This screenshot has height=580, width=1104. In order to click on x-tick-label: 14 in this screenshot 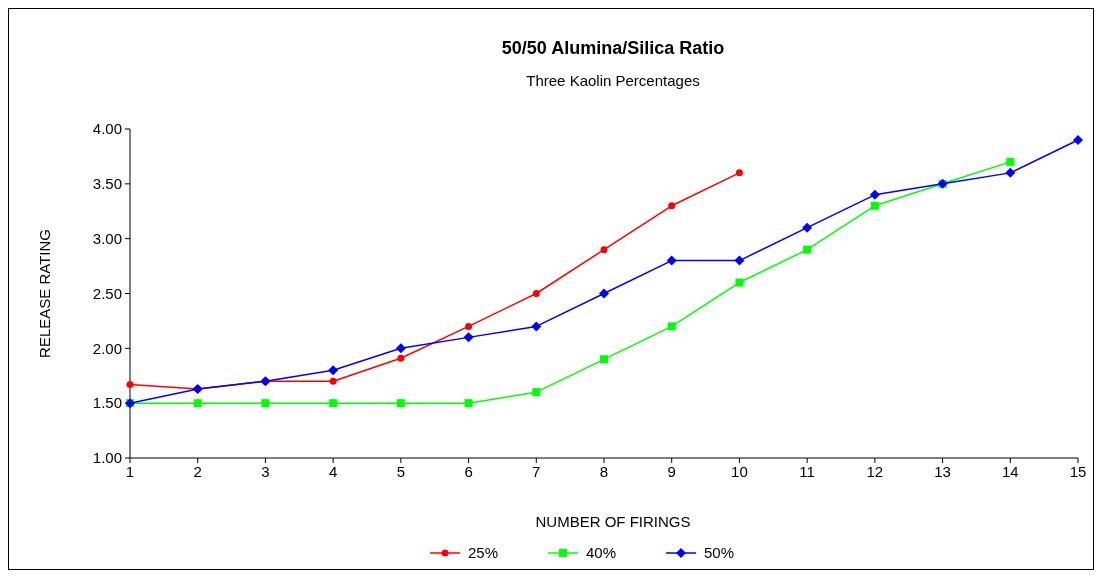, I will do `click(1010, 471)`.